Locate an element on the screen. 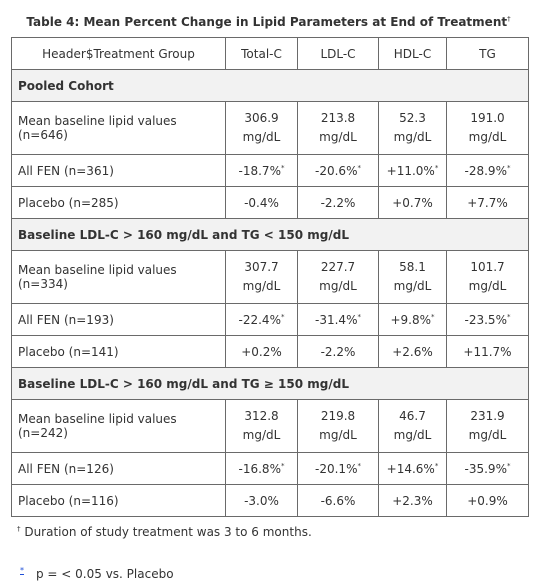  value-cell: 312.8 mg/dL is located at coordinates (261, 426).